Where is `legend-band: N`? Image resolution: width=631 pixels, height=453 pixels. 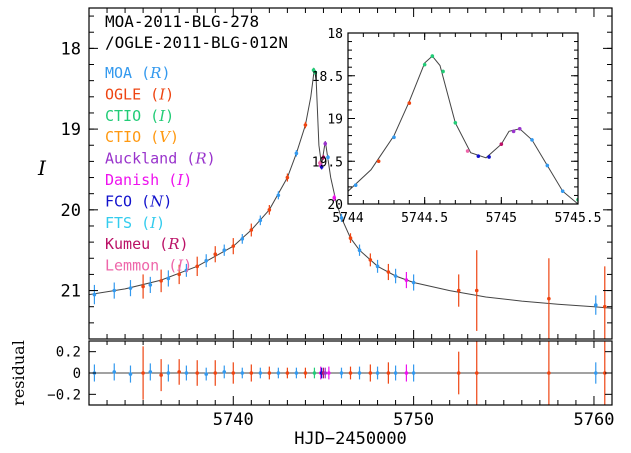
legend-band: N is located at coordinates (156, 201).